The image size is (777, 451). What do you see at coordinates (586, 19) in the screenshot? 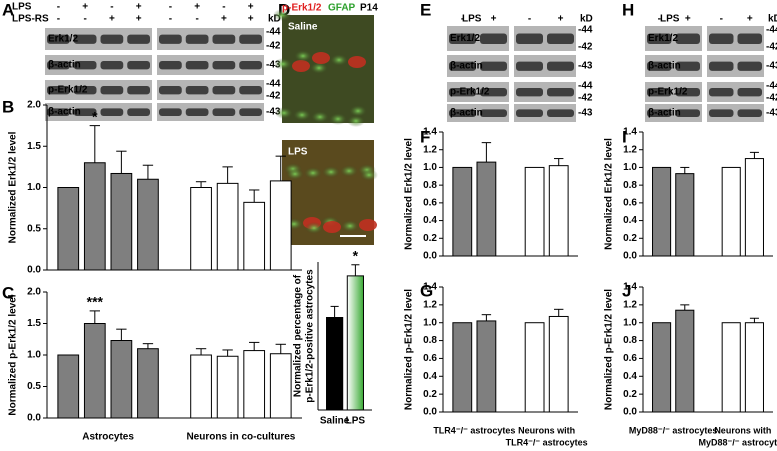
I see `kd-unit: kD` at bounding box center [586, 19].